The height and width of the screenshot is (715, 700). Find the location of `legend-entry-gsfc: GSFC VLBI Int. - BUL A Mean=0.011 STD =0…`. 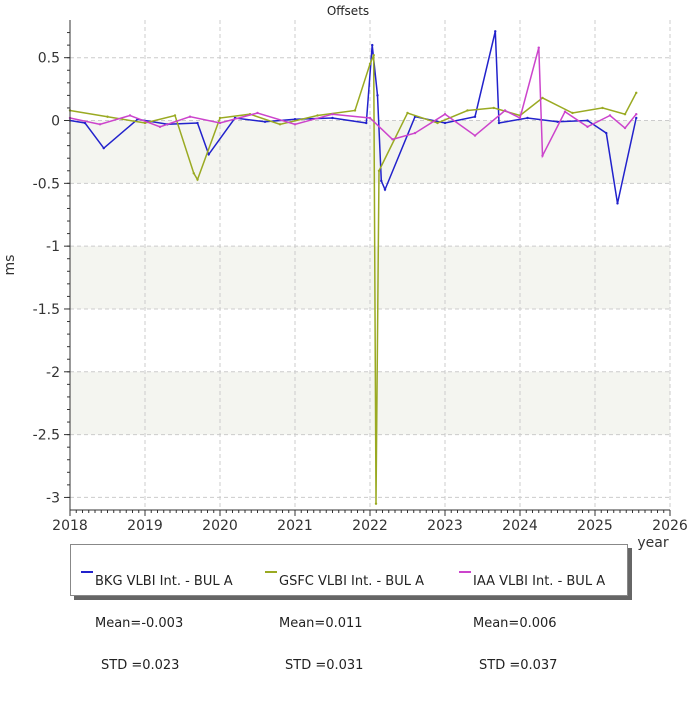

legend-entry-gsfc: GSFC VLBI Int. - BUL A Mean=0.011 STD =0… is located at coordinates (351, 631).